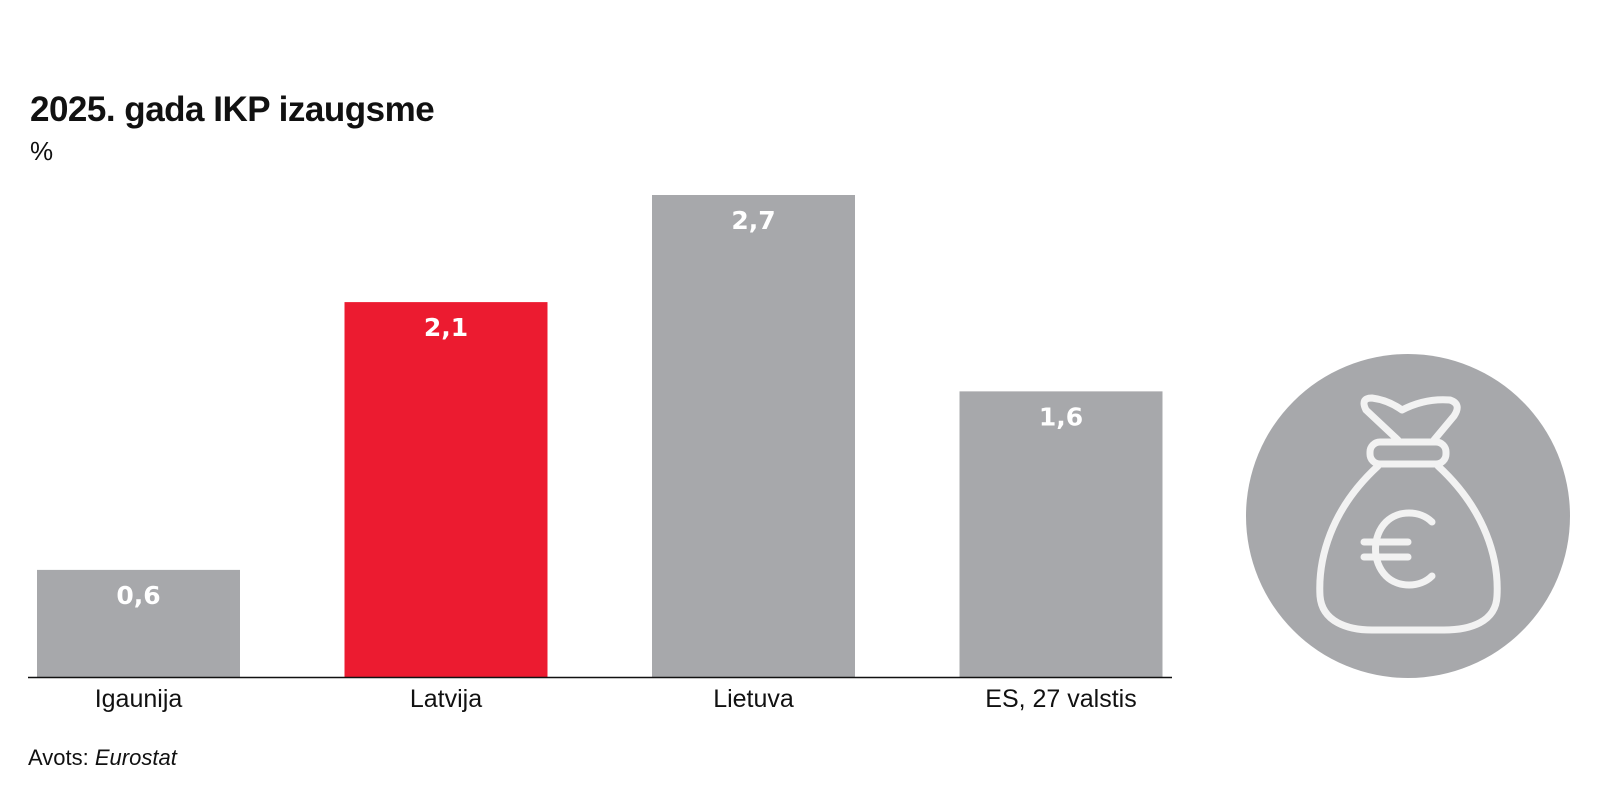 This screenshot has height=788, width=1600. I want to click on bar-value-label: 2,7, so click(753, 220).